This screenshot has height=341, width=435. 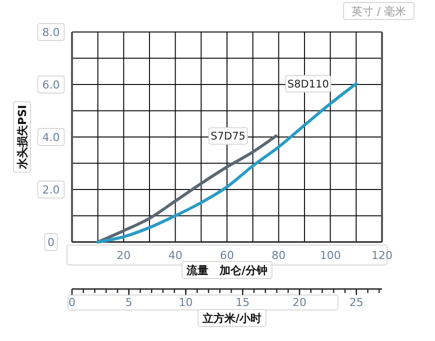 What do you see at coordinates (22, 137) in the screenshot?
I see `y-axis-title: 水头损失PSI` at bounding box center [22, 137].